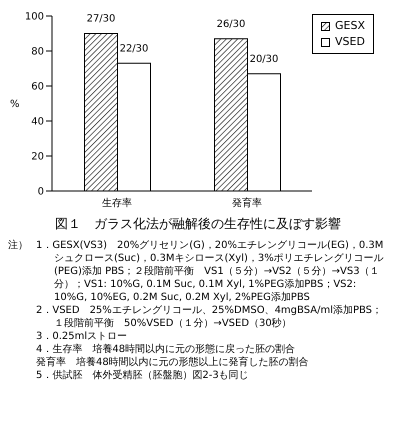 The image size is (396, 426). I want to click on x-tick-label: 発育率, so click(247, 203).